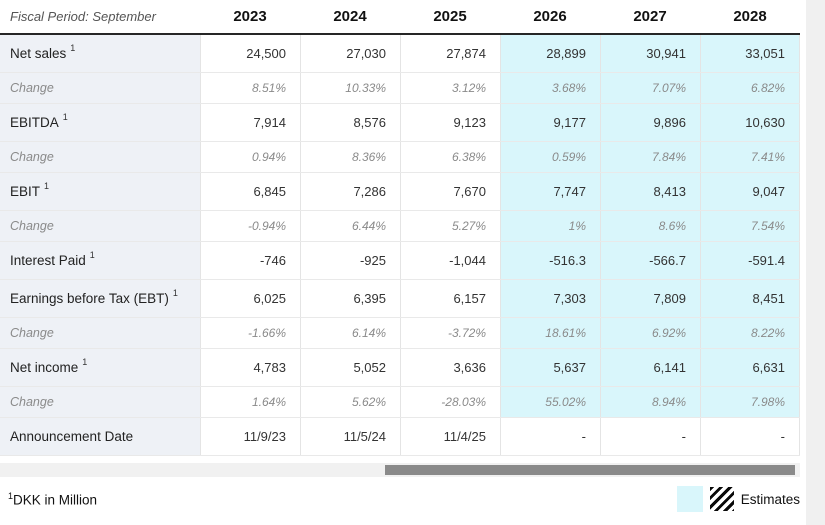 This screenshot has height=525, width=825. I want to click on cell-2027-estimate: 8.94%, so click(650, 402).